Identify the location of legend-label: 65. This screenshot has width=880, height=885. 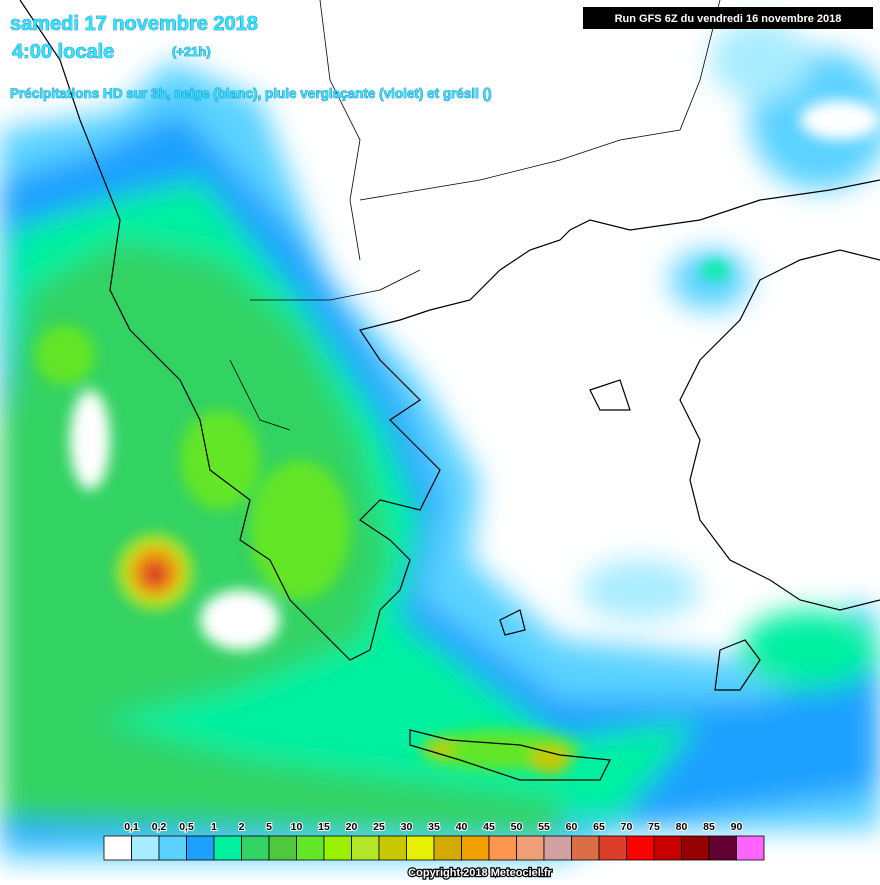
(599, 827).